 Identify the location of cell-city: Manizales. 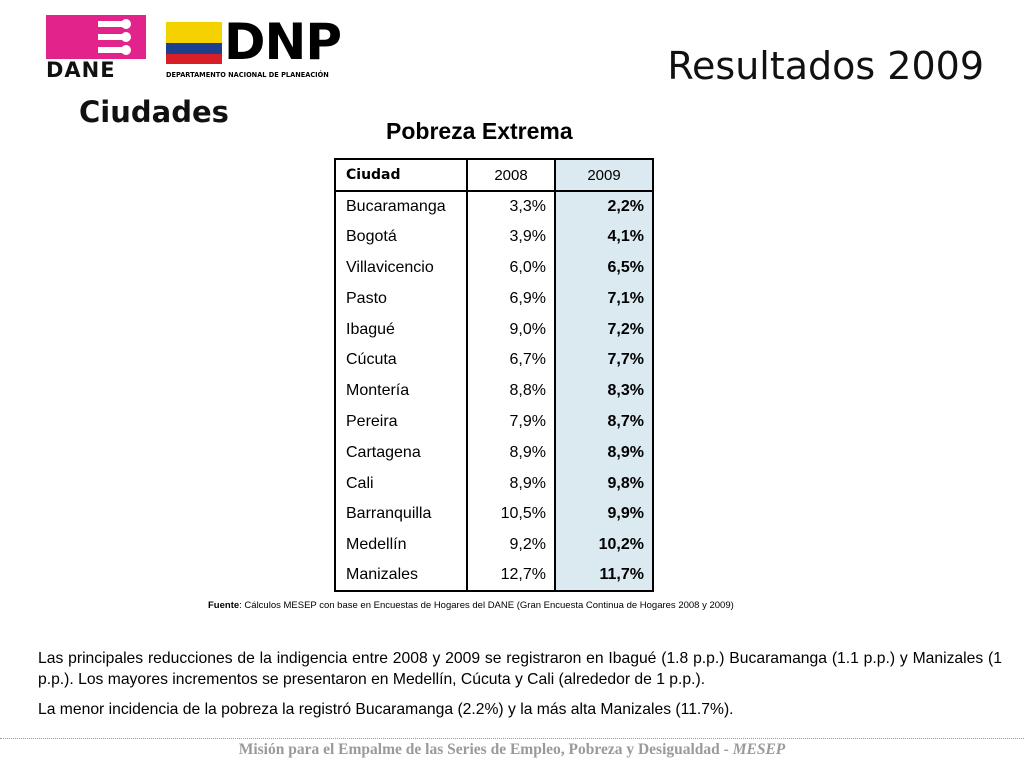
(401, 576).